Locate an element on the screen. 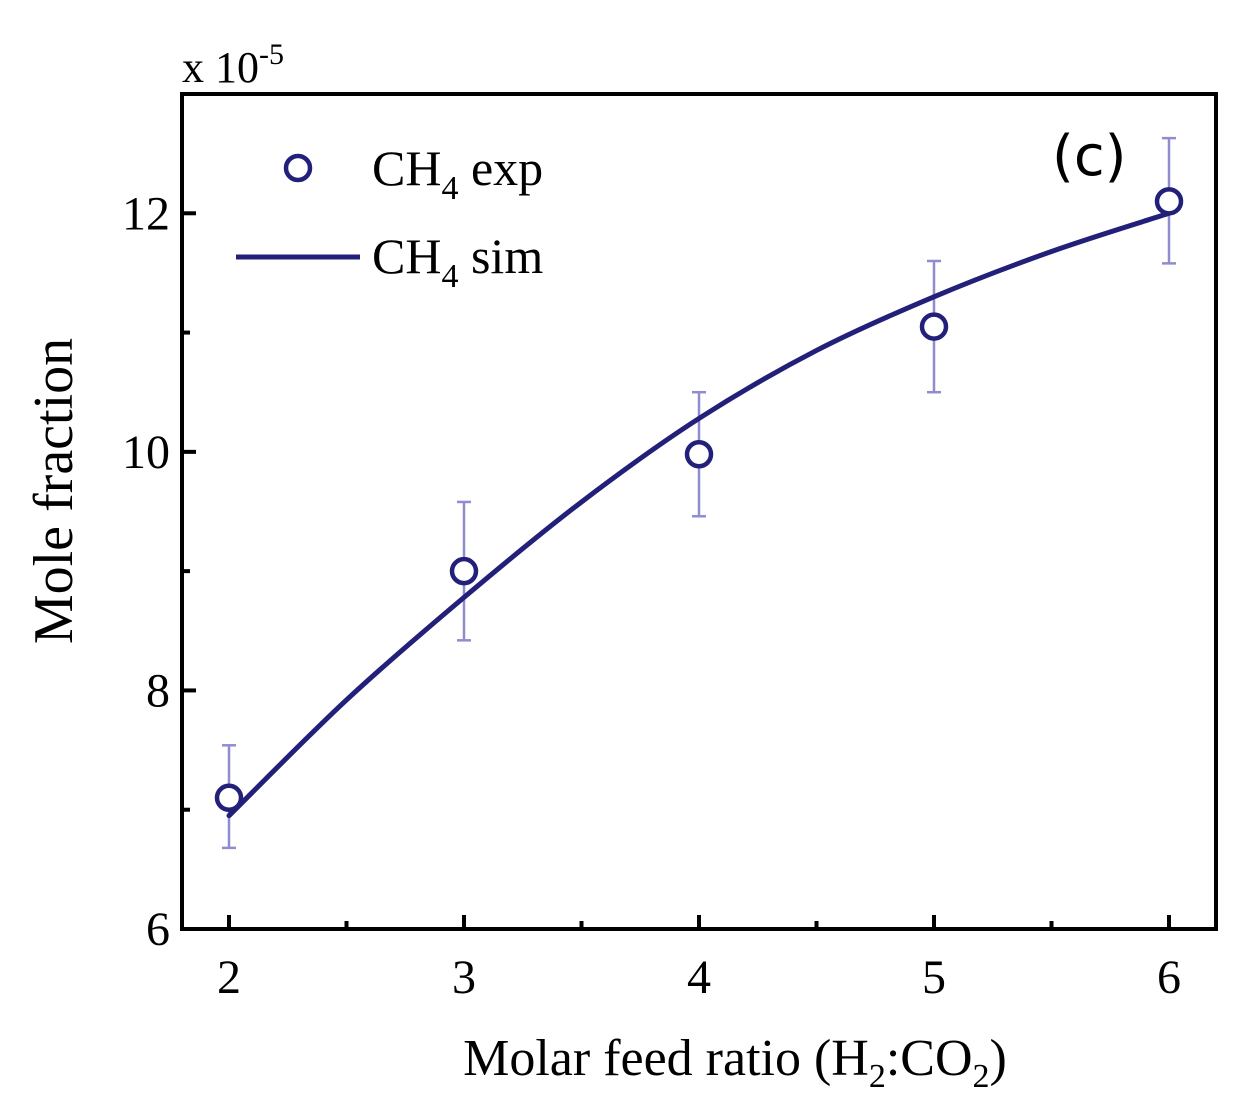 The image size is (1247, 1100). legend-label-sim: CH4 sim is located at coordinates (457, 261).